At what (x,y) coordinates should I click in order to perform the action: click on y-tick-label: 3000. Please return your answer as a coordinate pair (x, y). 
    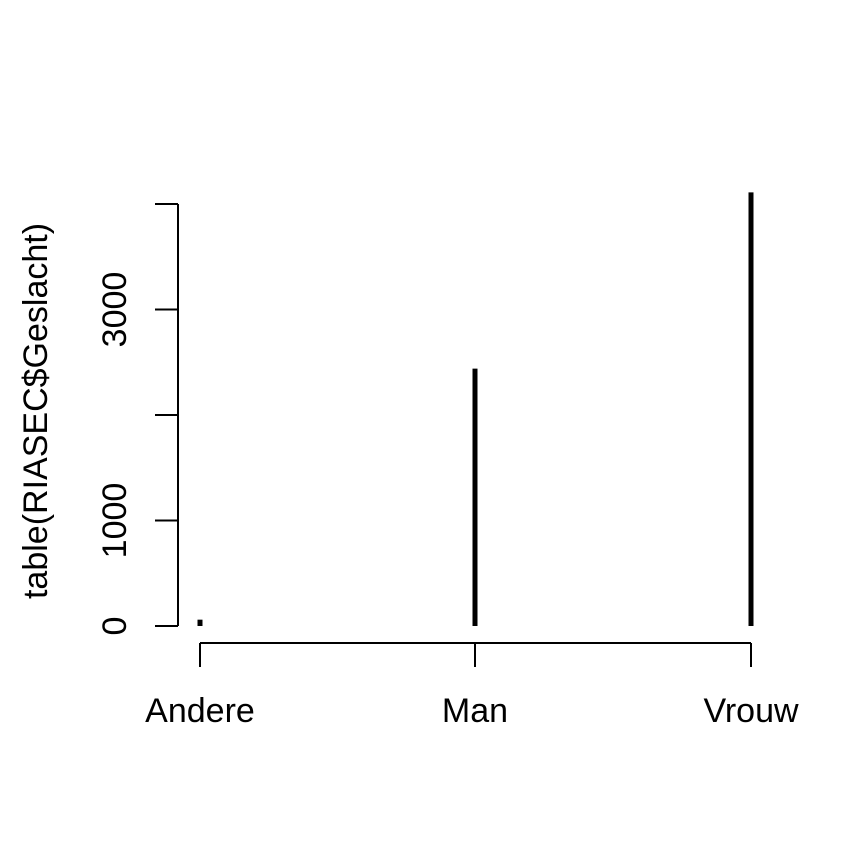
    Looking at the image, I should click on (115, 310).